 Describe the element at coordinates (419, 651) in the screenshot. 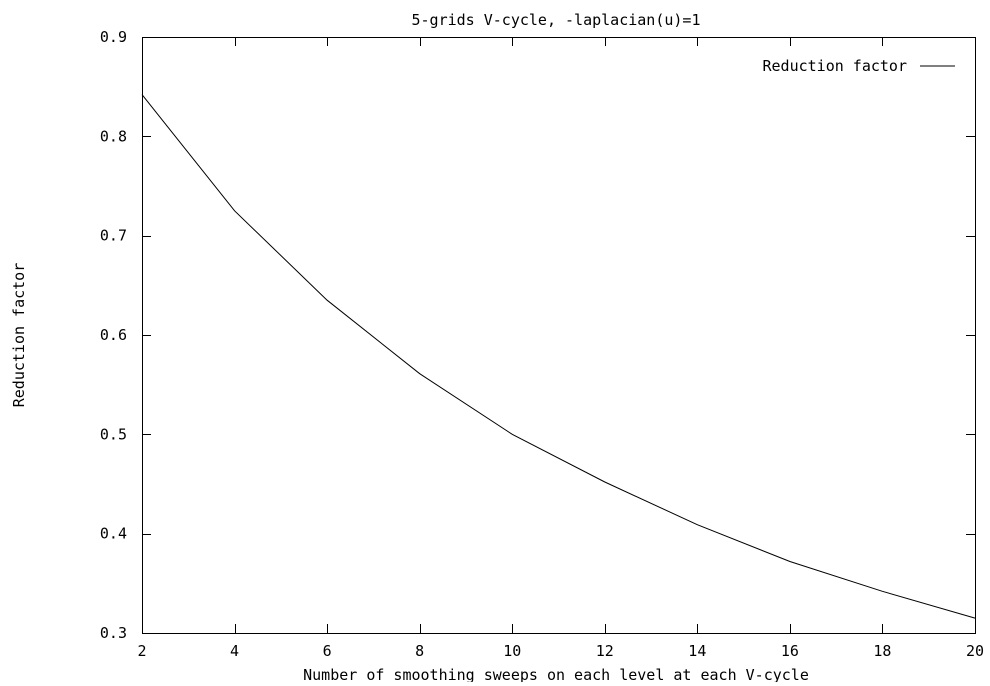

I see `x-tick-label: 8` at that location.